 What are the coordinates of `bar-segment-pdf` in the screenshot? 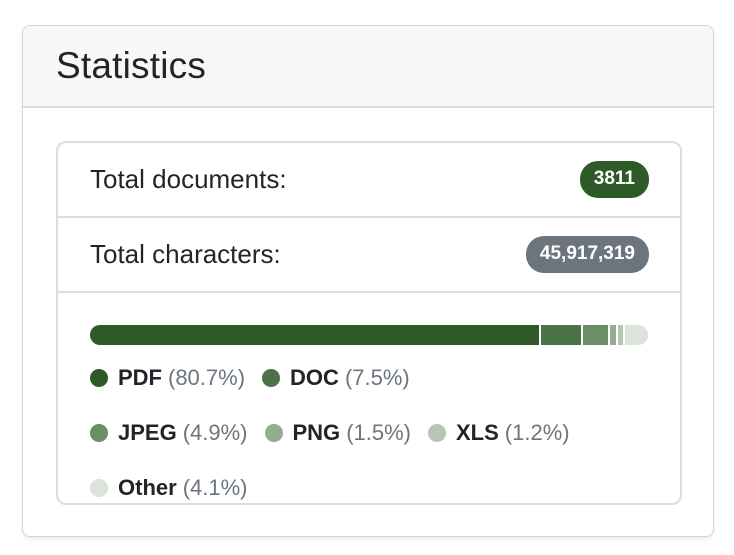 It's located at (315, 335).